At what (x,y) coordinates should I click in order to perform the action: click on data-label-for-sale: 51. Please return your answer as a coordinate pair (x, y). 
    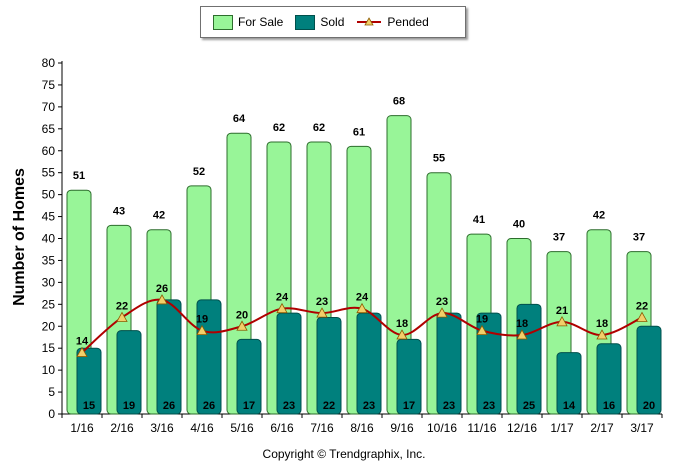
    Looking at the image, I should click on (79, 176).